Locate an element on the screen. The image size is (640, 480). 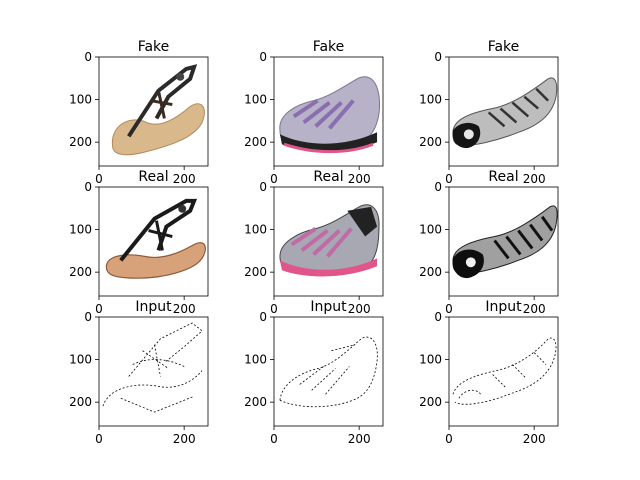
subplot-5: Real 0 100 200 0 200 is located at coordinates (314, 242).